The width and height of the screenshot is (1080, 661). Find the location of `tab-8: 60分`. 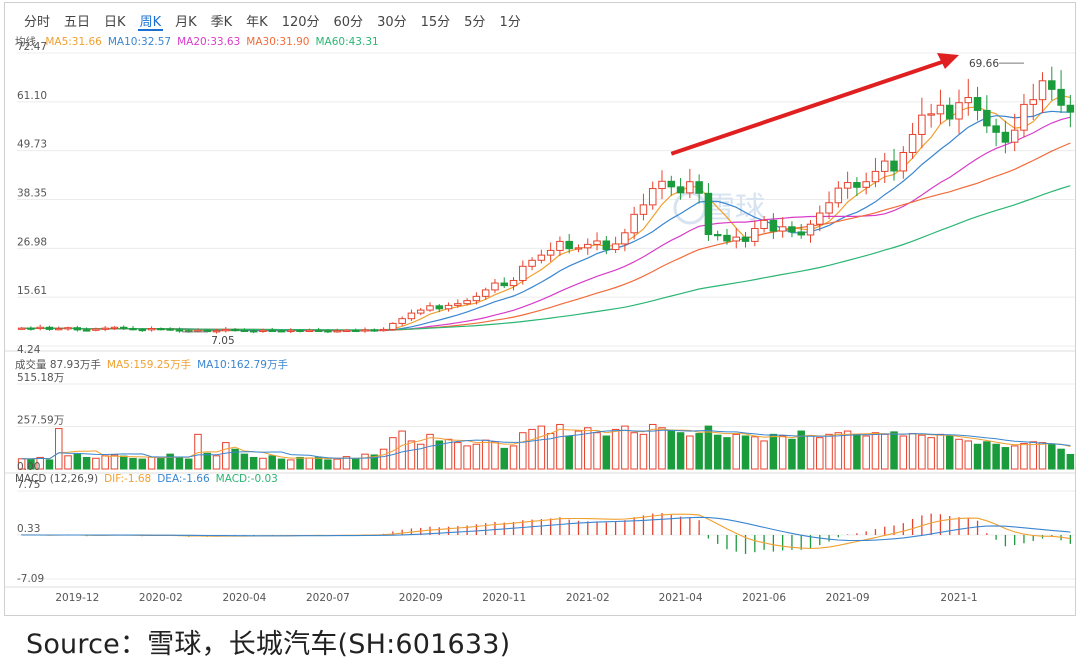

tab-8: 60分 is located at coordinates (348, 22).